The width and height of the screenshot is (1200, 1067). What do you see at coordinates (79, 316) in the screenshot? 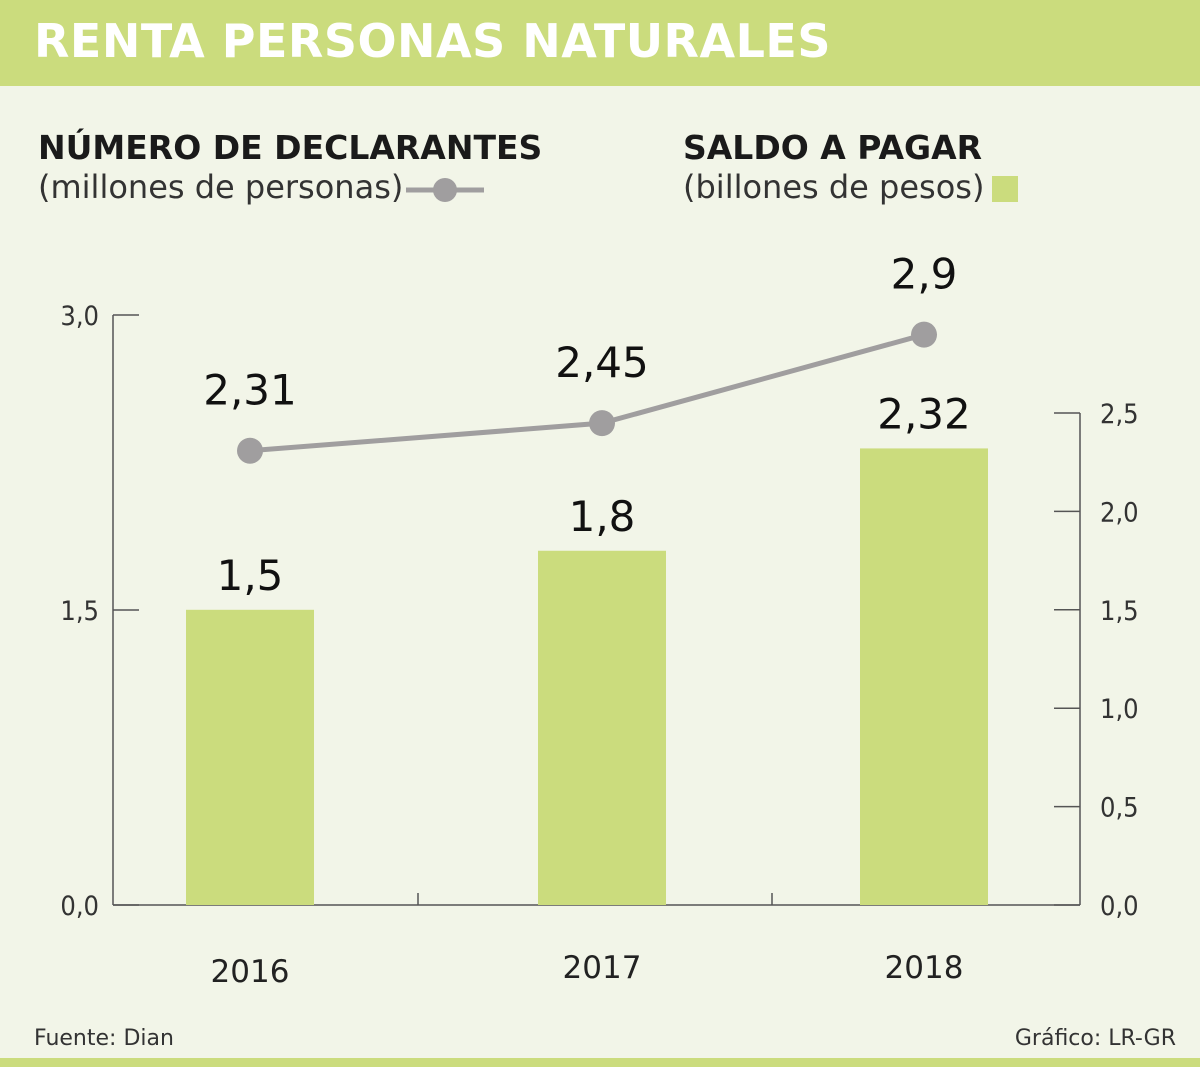
I see `left-axis-tick-label: 3,0` at bounding box center [79, 316].